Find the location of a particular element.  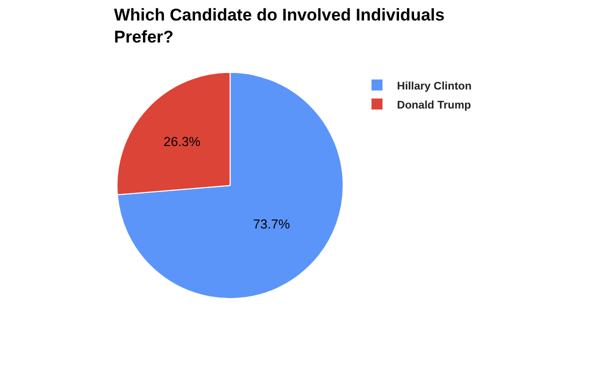

legend-label: Donald Trump is located at coordinates (434, 105).